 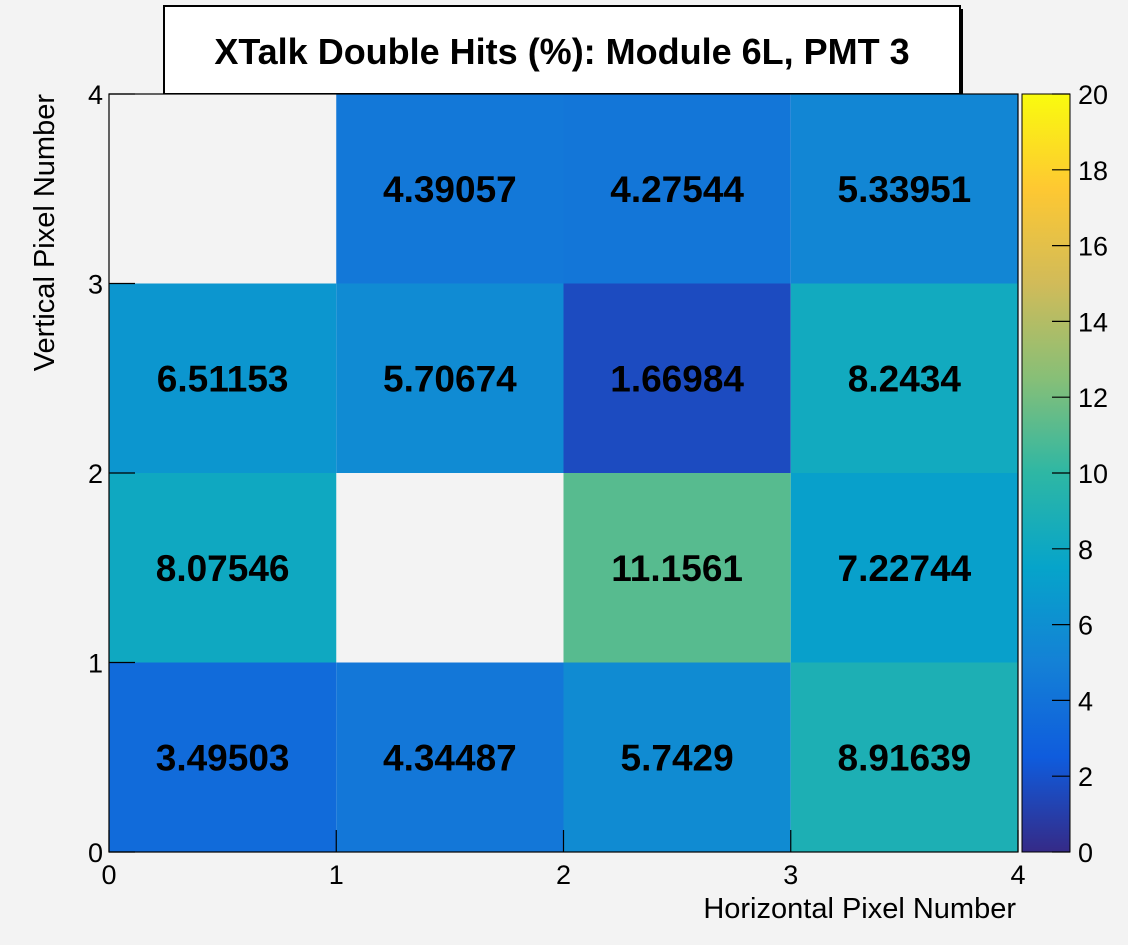 What do you see at coordinates (1085, 626) in the screenshot?
I see `colorbar-tick-label: 6` at bounding box center [1085, 626].